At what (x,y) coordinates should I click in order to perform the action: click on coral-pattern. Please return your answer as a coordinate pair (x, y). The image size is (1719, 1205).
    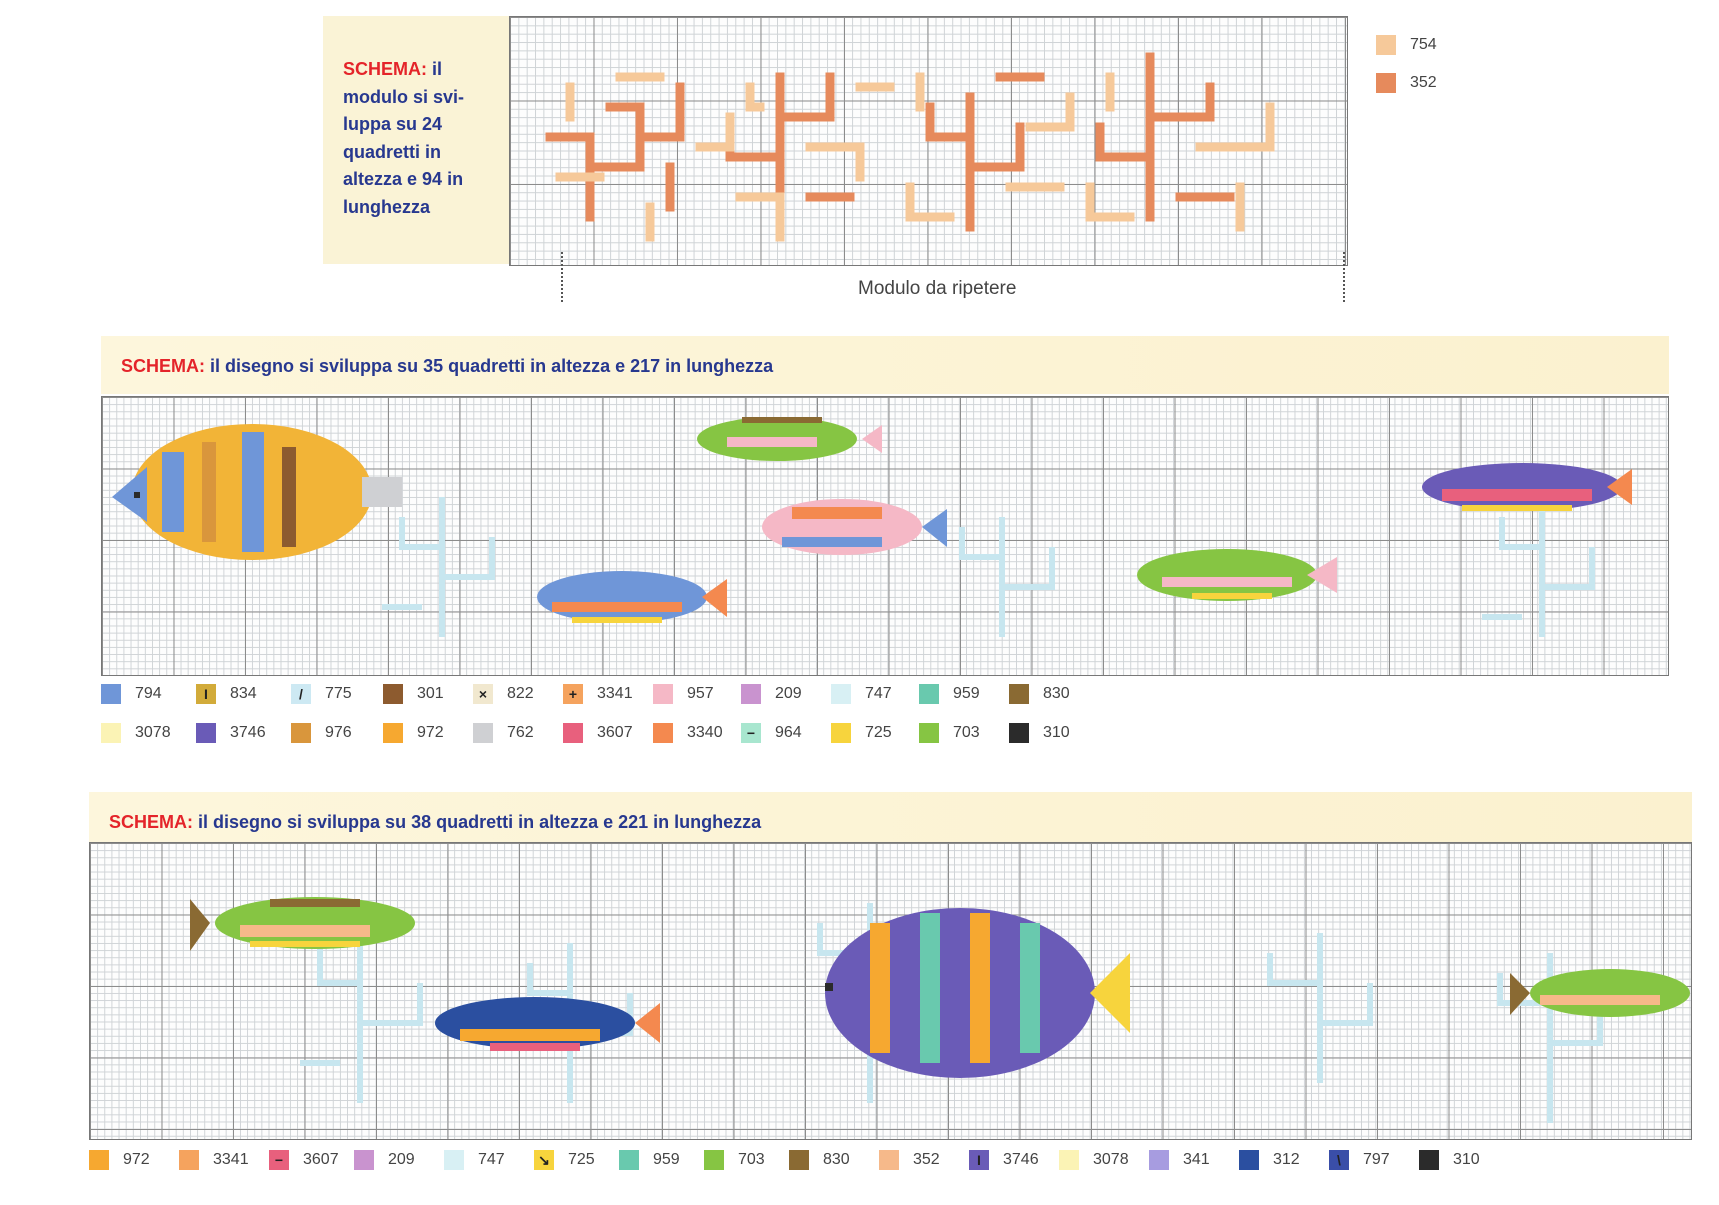
    Looking at the image, I should click on (910, 147).